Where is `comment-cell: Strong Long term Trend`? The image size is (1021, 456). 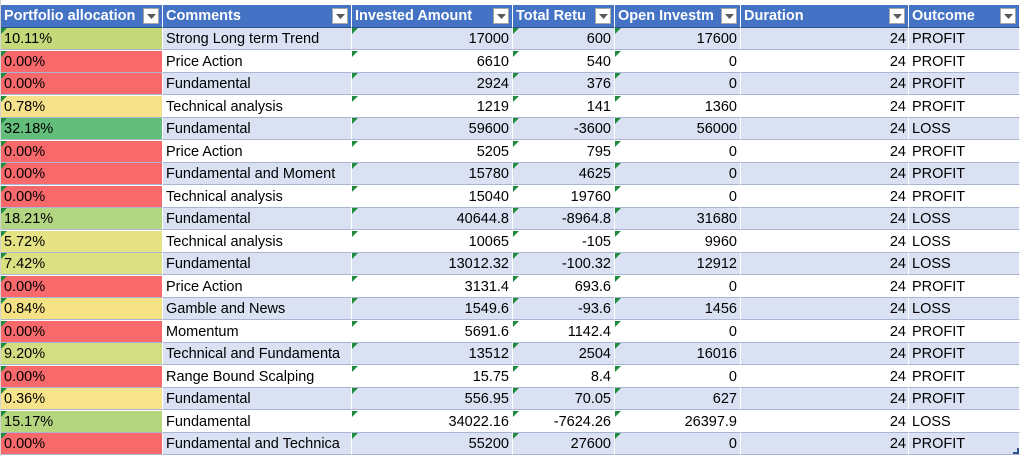 comment-cell: Strong Long term Trend is located at coordinates (257, 39).